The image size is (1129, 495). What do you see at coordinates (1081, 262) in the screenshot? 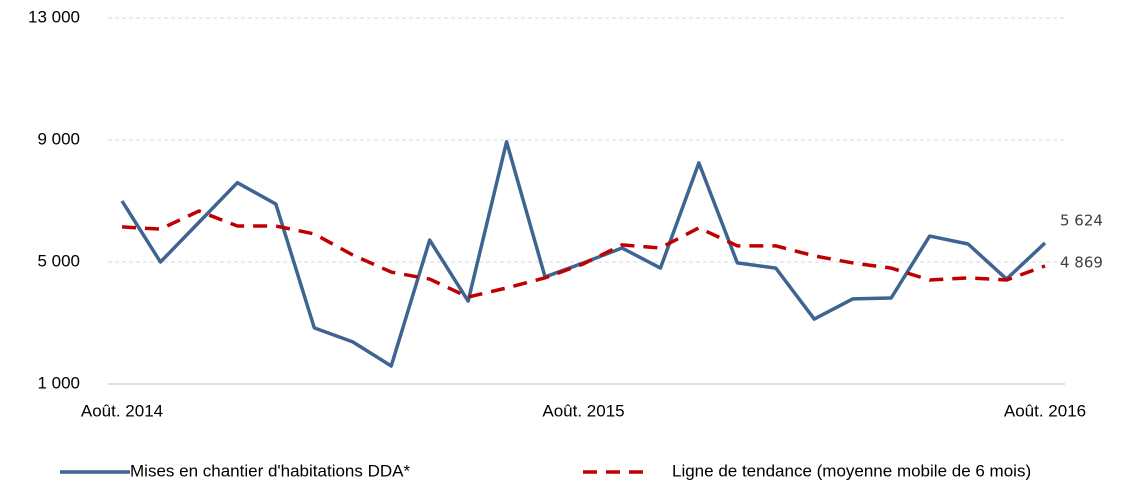
I see `value-label: 4 869` at bounding box center [1081, 262].